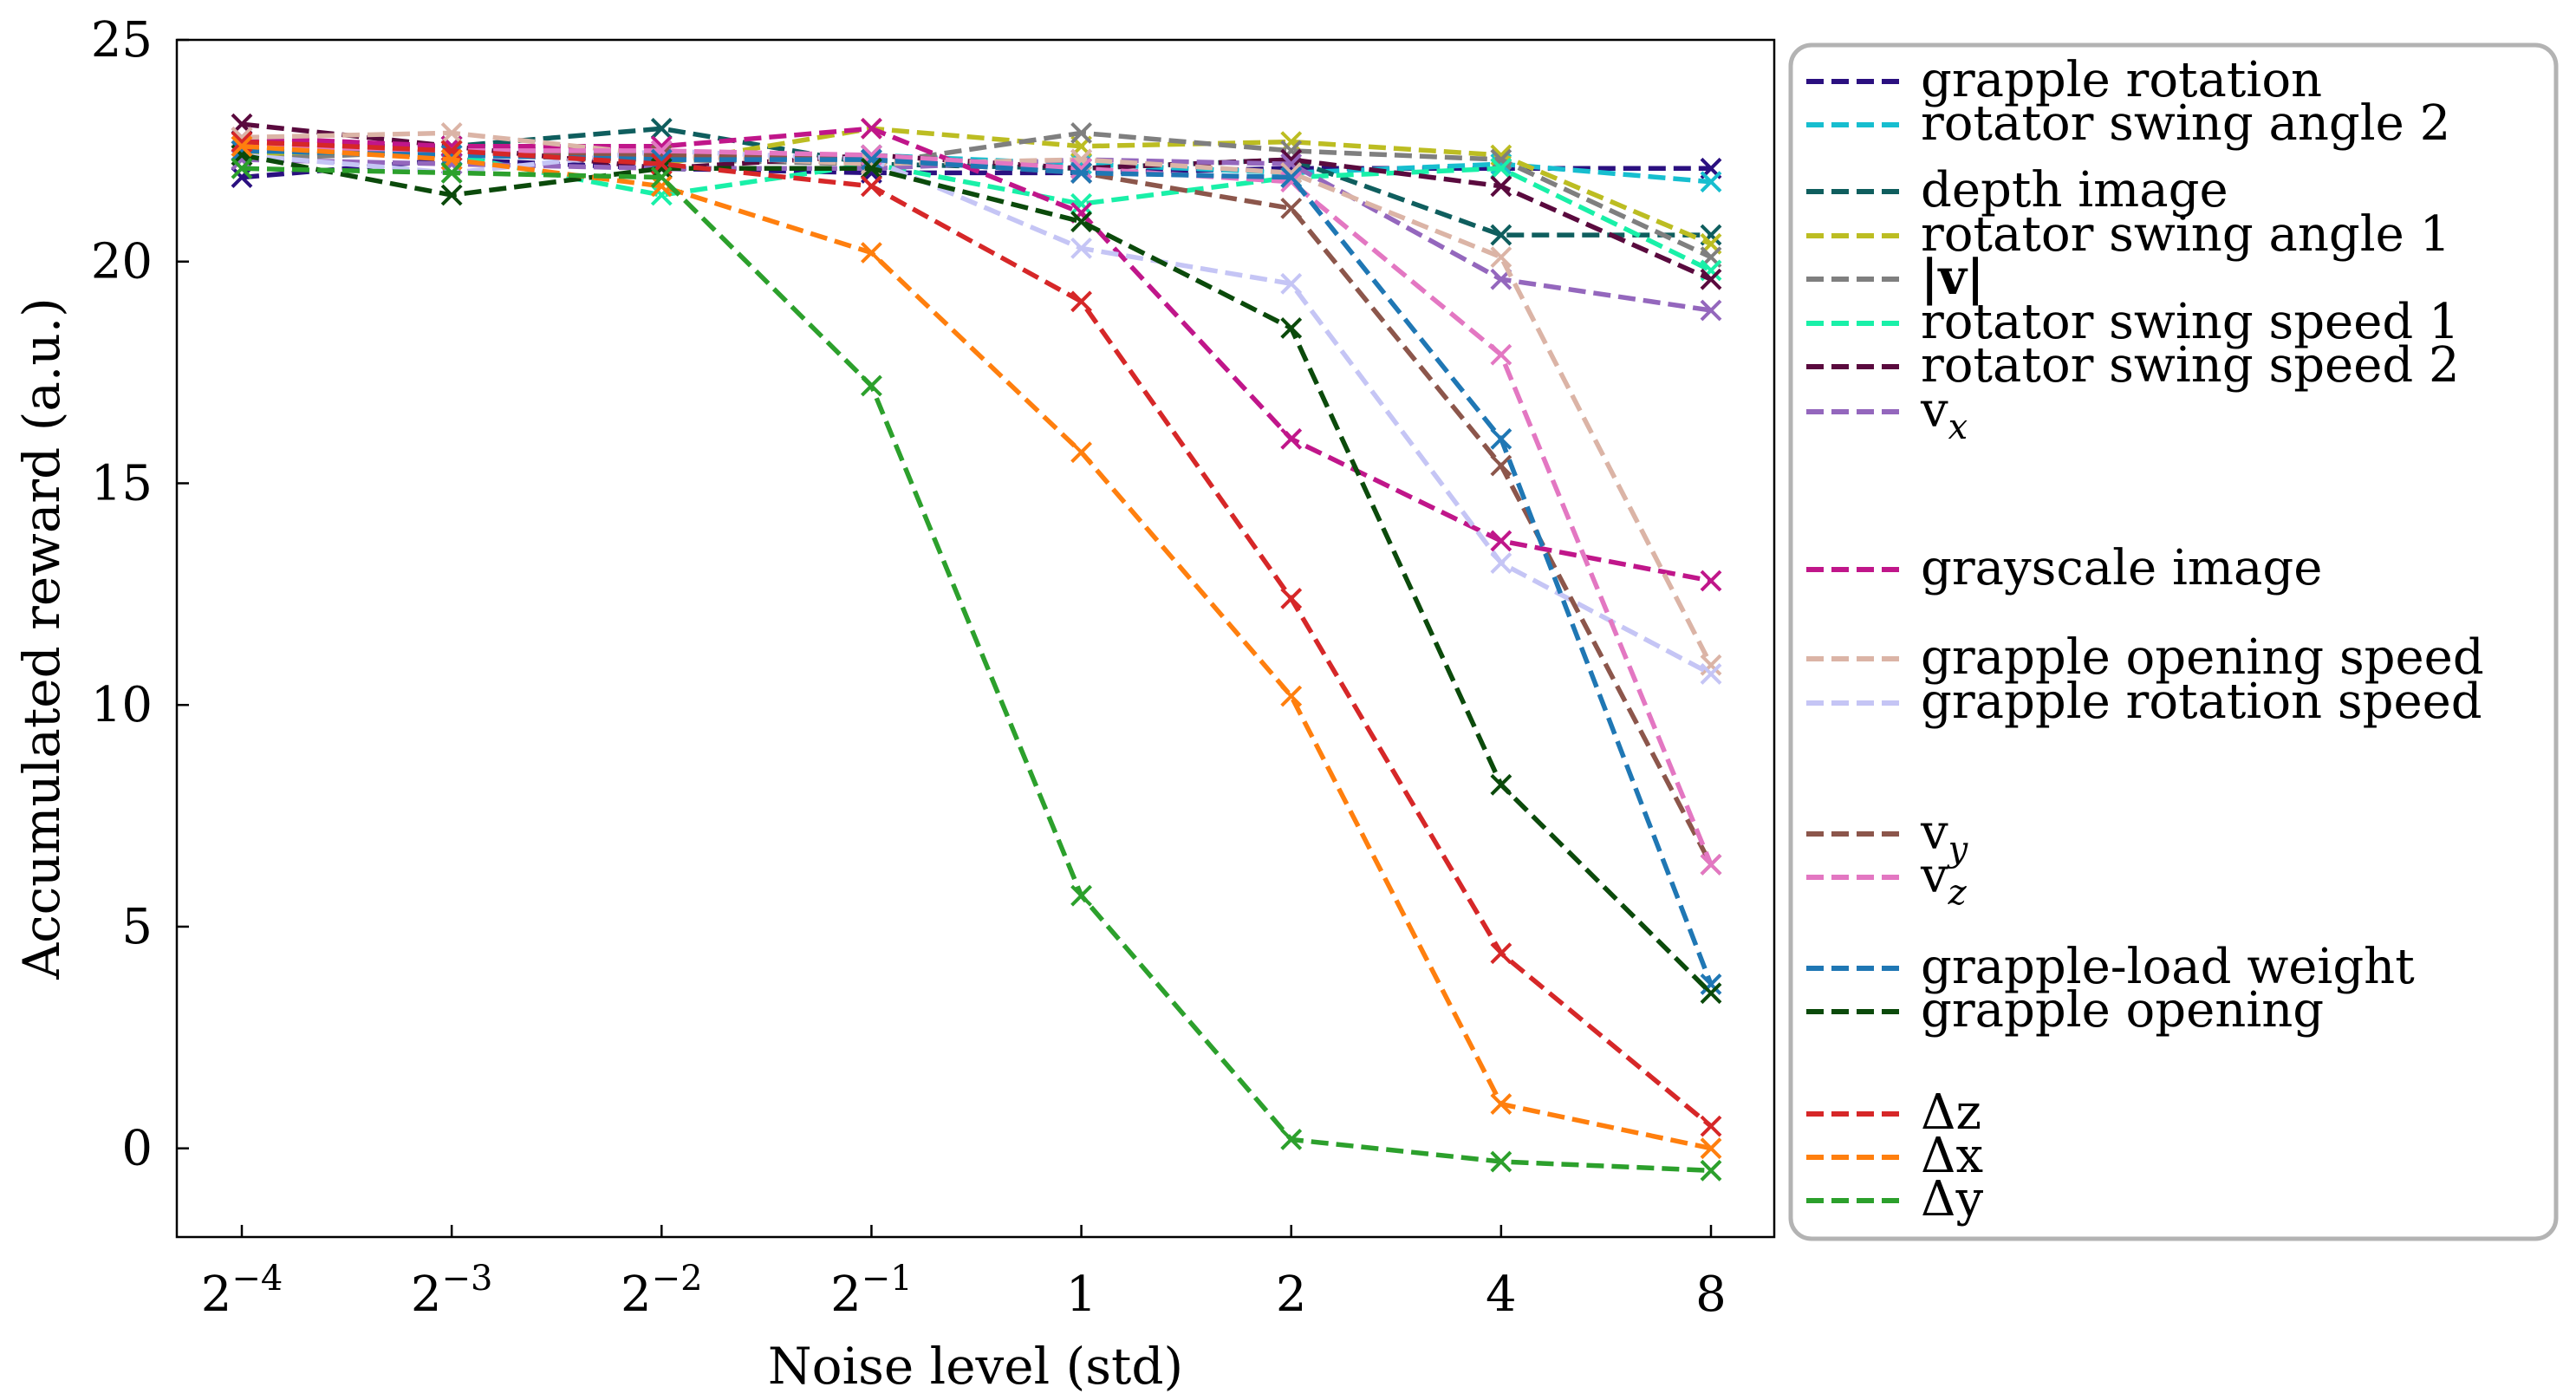  Describe the element at coordinates (137, 1149) in the screenshot. I see `y-tick-label: 0` at that location.